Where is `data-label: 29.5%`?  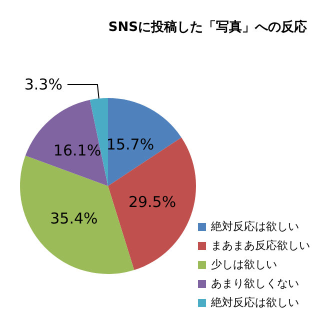 data-label: 29.5% is located at coordinates (152, 201).